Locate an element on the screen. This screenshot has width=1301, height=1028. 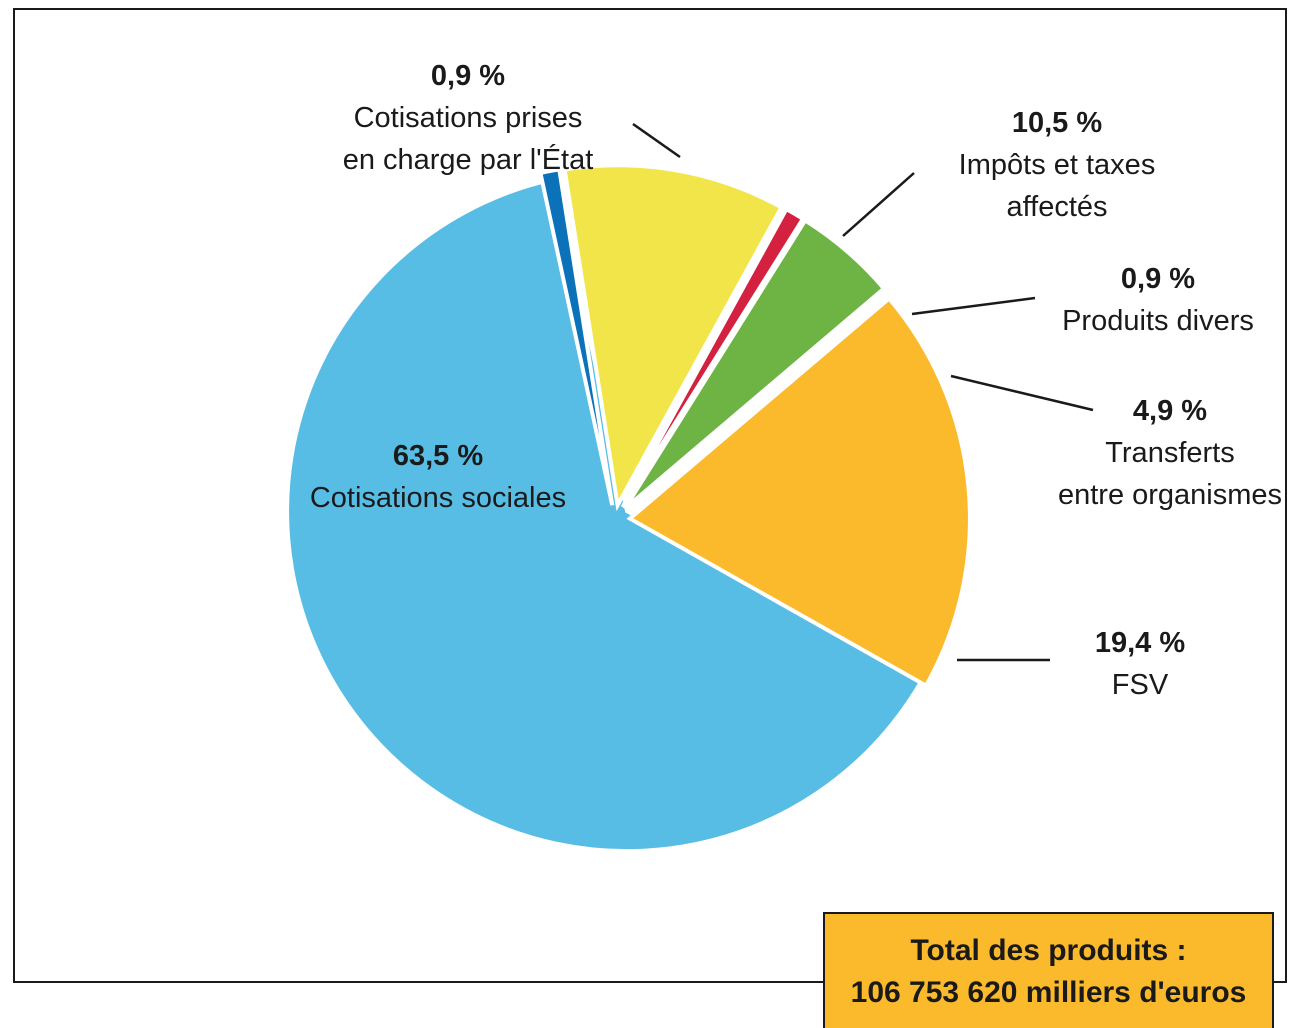
total-line-1: Total des produits : is located at coordinates (1048, 950).